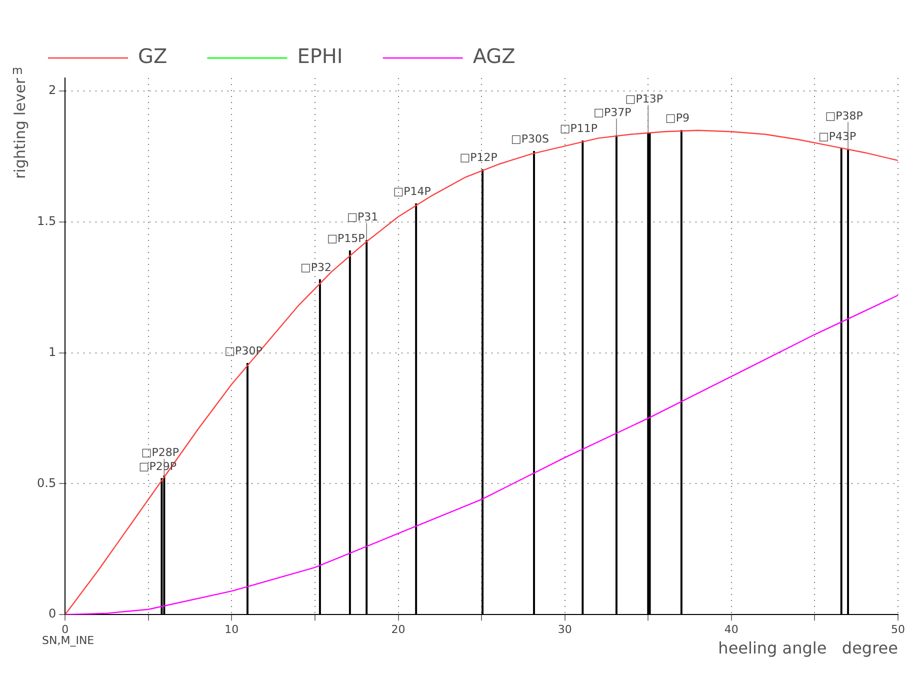 The image size is (918, 675). What do you see at coordinates (808, 648) in the screenshot?
I see `x-axis-title: heeling angle degree` at bounding box center [808, 648].